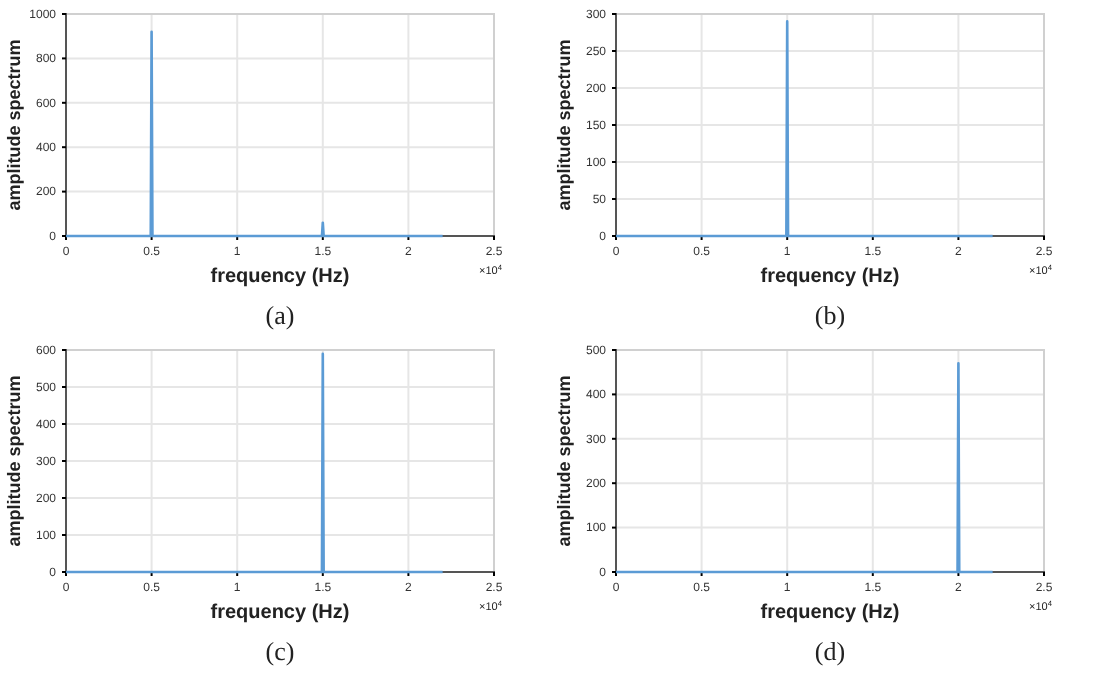 The image size is (1100, 674). Describe the element at coordinates (830, 315) in the screenshot. I see `text: (b)` at that location.